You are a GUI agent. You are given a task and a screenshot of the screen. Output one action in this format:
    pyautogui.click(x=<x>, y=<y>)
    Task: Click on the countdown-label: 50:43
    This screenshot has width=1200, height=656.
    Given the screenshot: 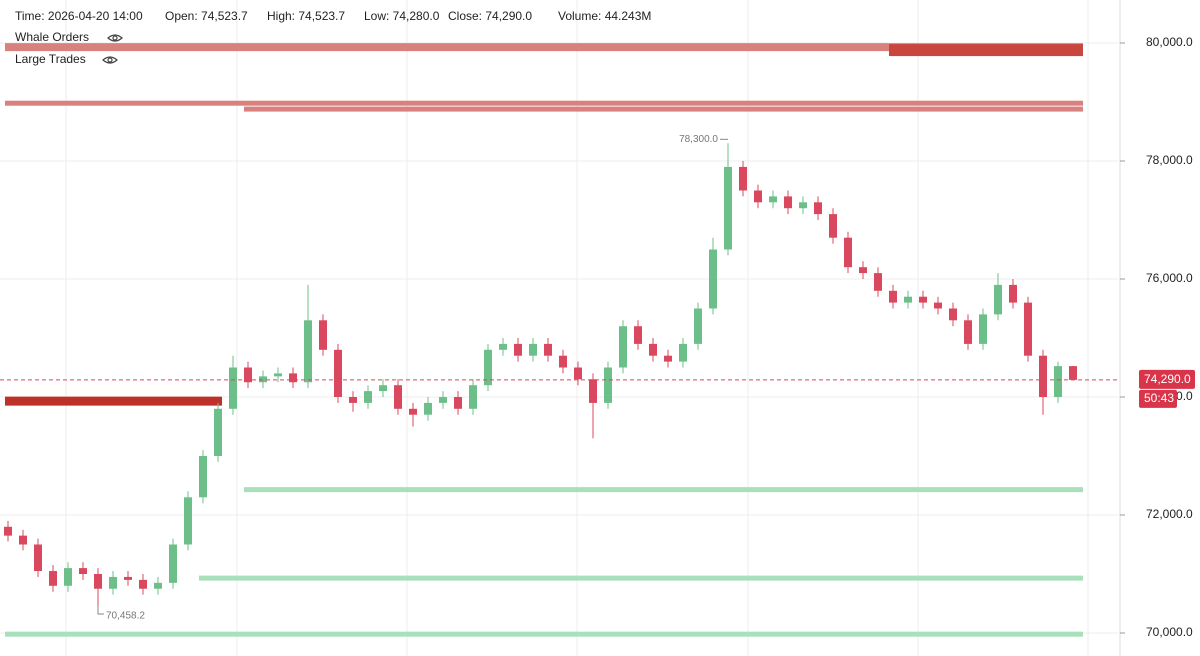 What is the action you would take?
    pyautogui.click(x=1159, y=398)
    